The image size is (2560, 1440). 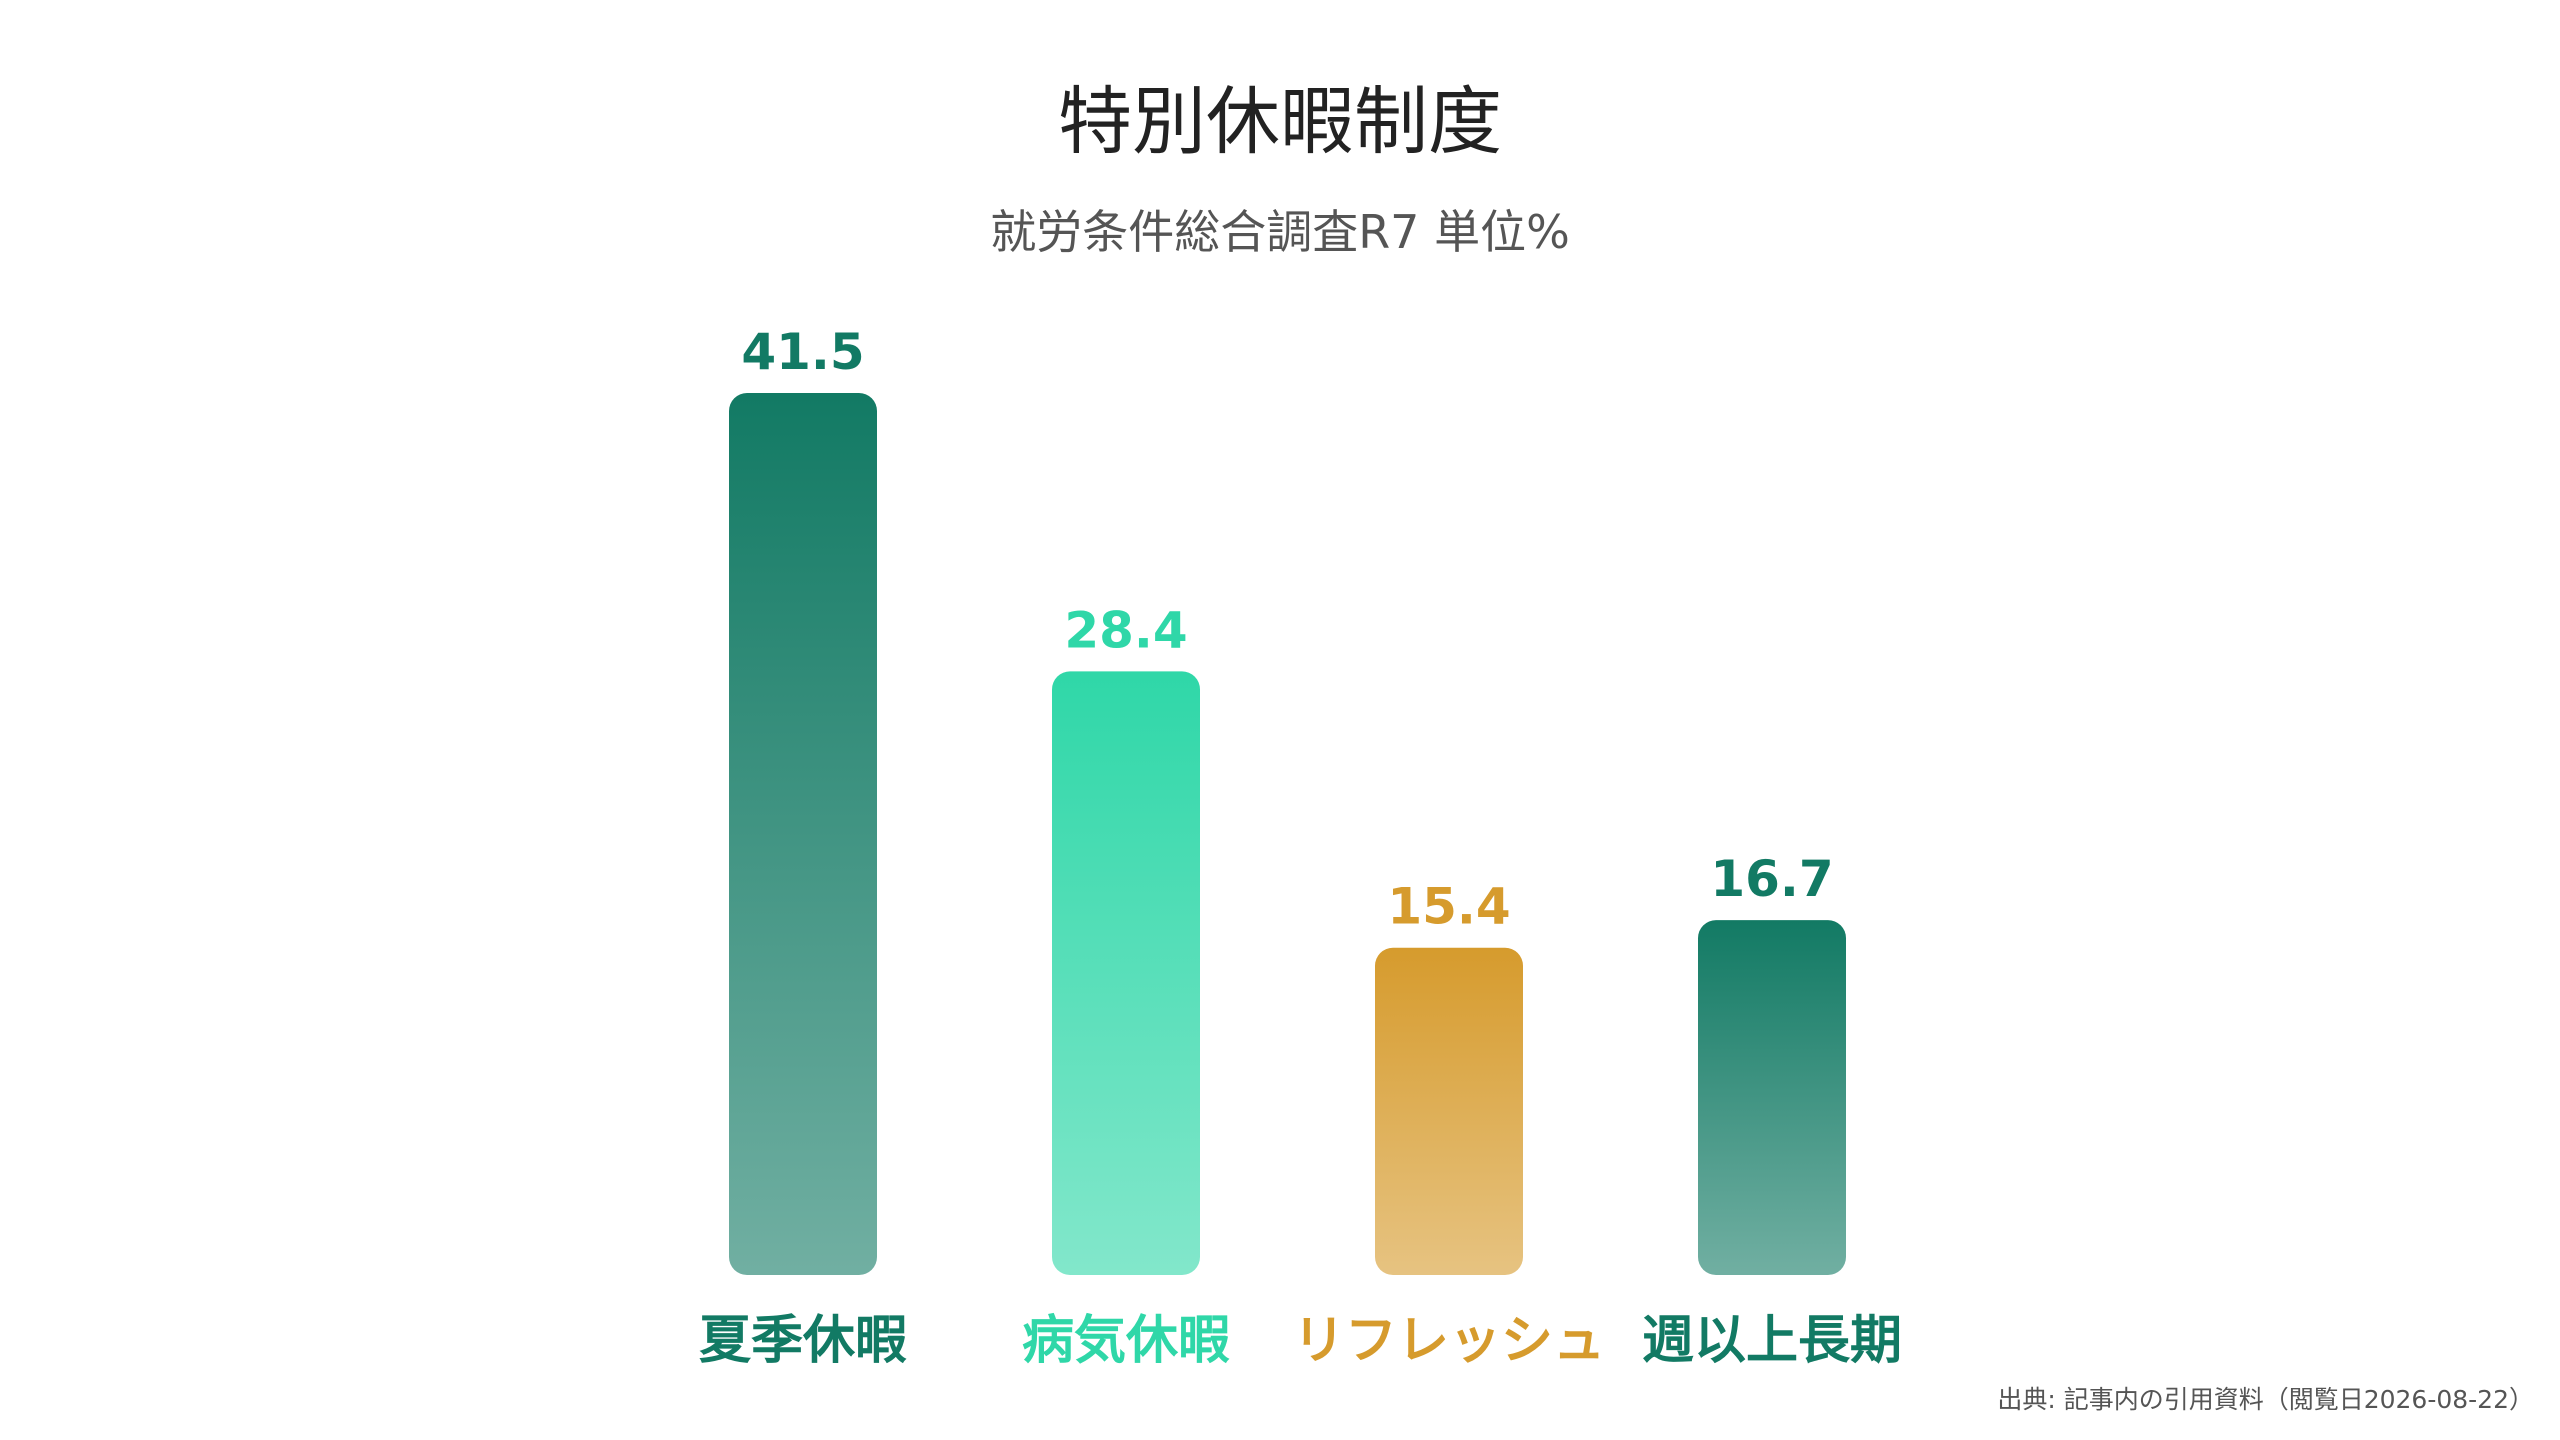 I want to click on value-label-4: 16.7, so click(x=1771, y=879).